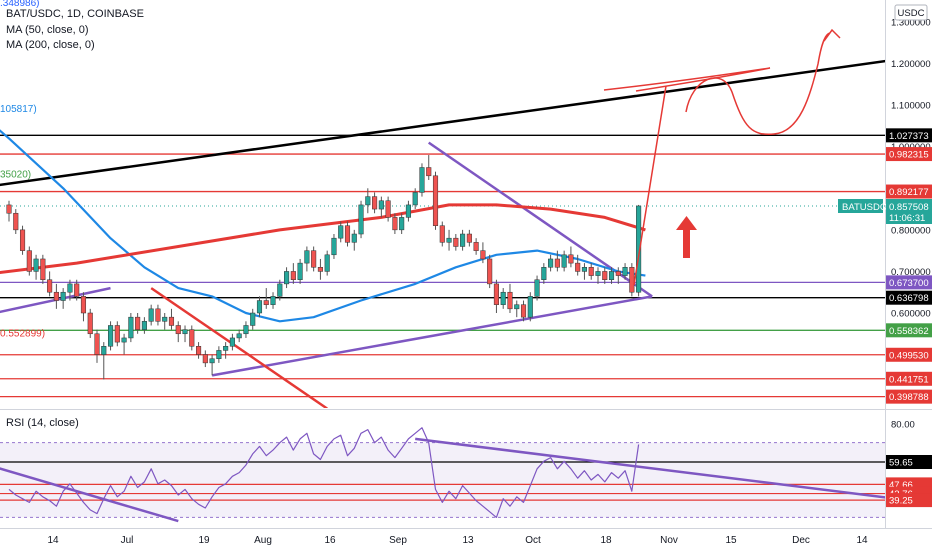  What do you see at coordinates (457, 540) in the screenshot?
I see `time-axis: 14 Jul 19 Aug 16 Sep 13 Oct 18 Nov 15 Dec 14` at bounding box center [457, 540].